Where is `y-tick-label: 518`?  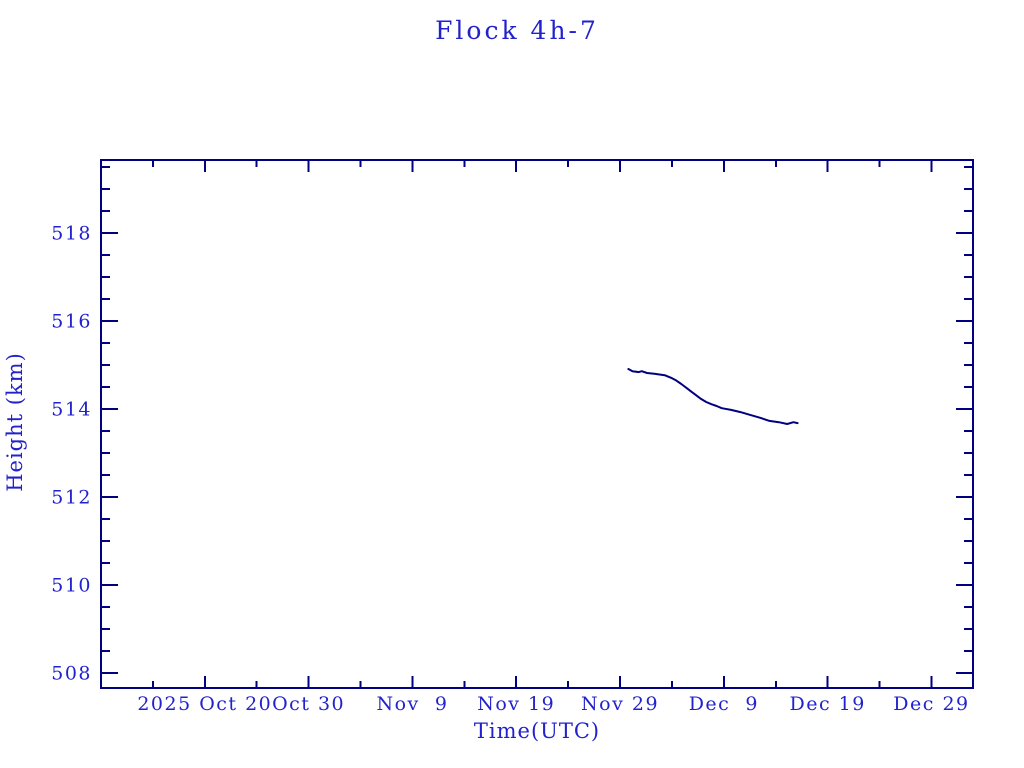 y-tick-label: 518 is located at coordinates (71, 234).